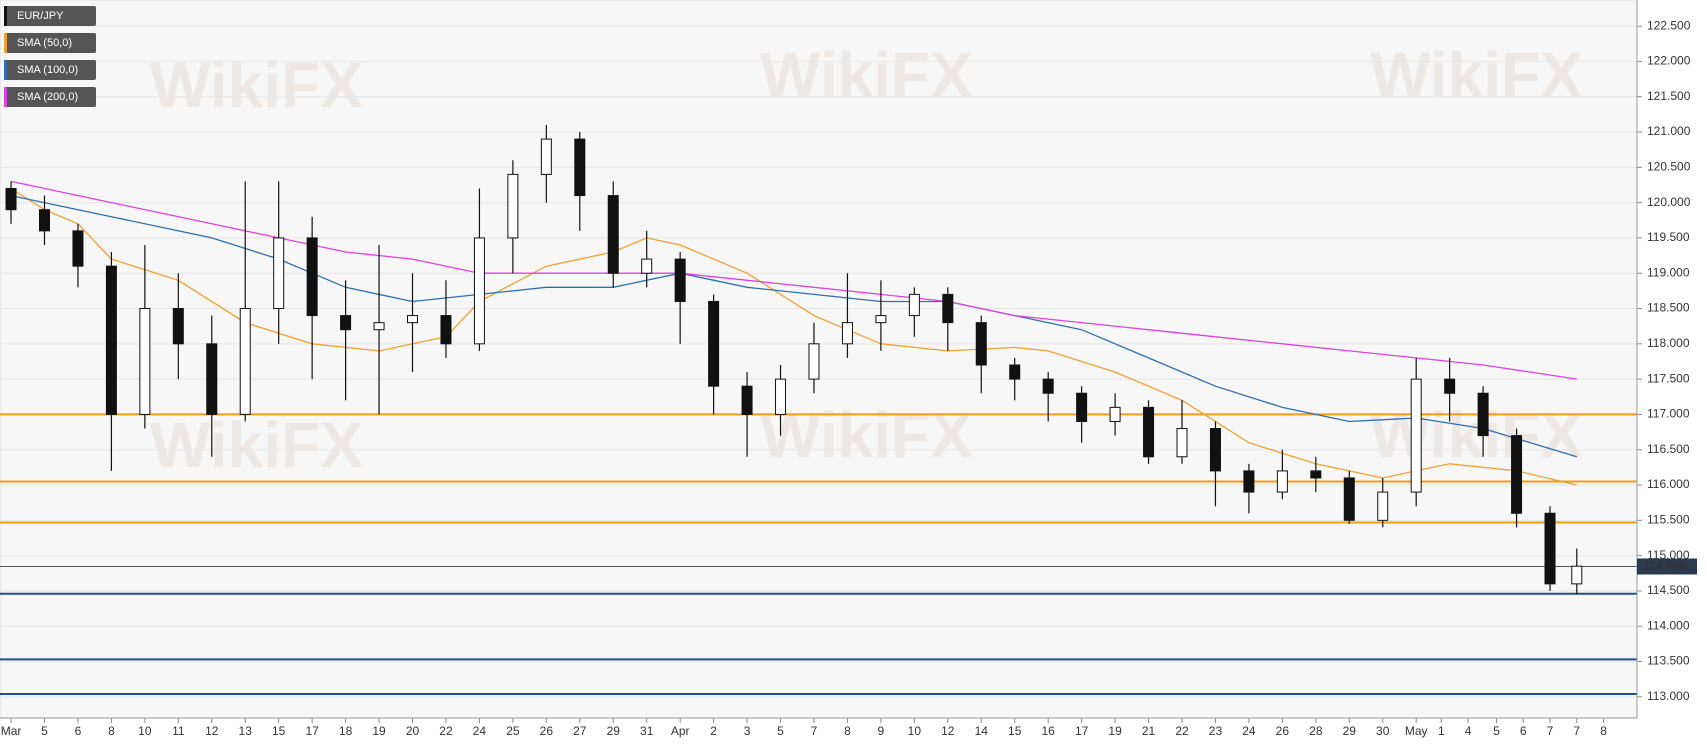  I want to click on y-tick-label: 121.500, so click(1669, 96).